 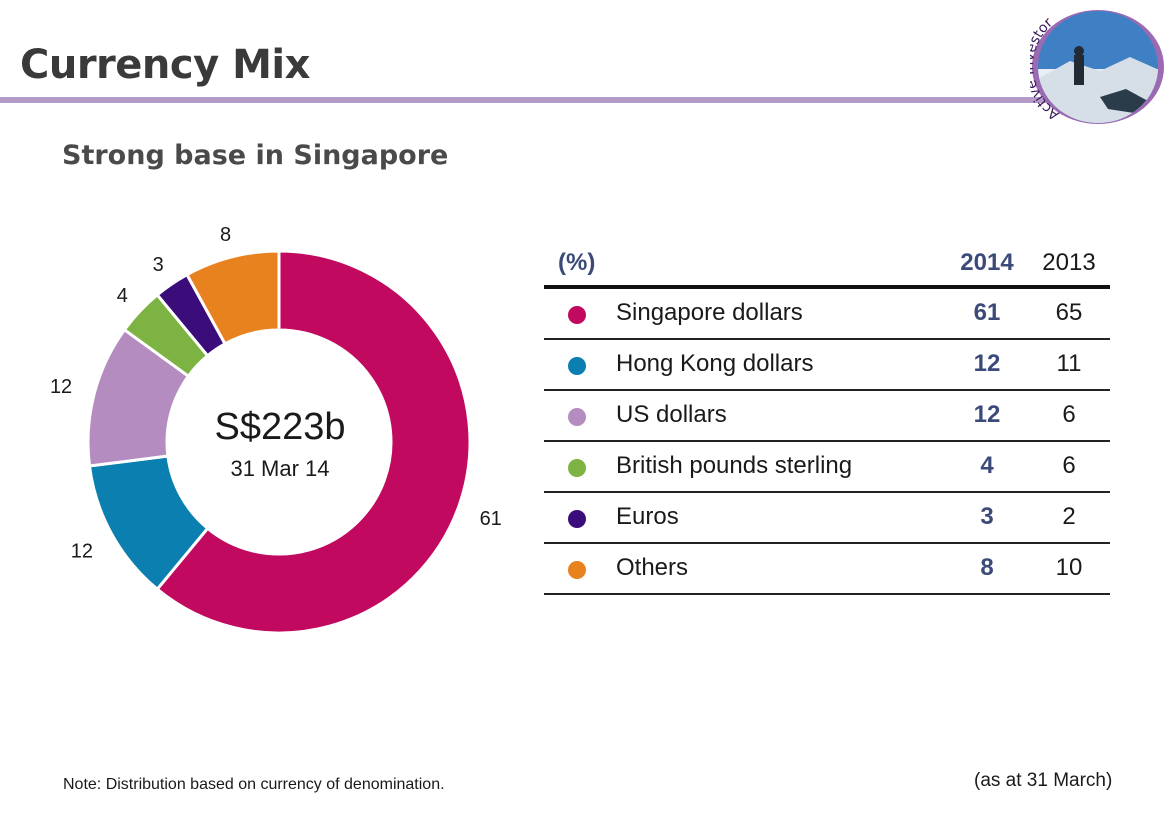 What do you see at coordinates (671, 414) in the screenshot?
I see `row-label: US dollars` at bounding box center [671, 414].